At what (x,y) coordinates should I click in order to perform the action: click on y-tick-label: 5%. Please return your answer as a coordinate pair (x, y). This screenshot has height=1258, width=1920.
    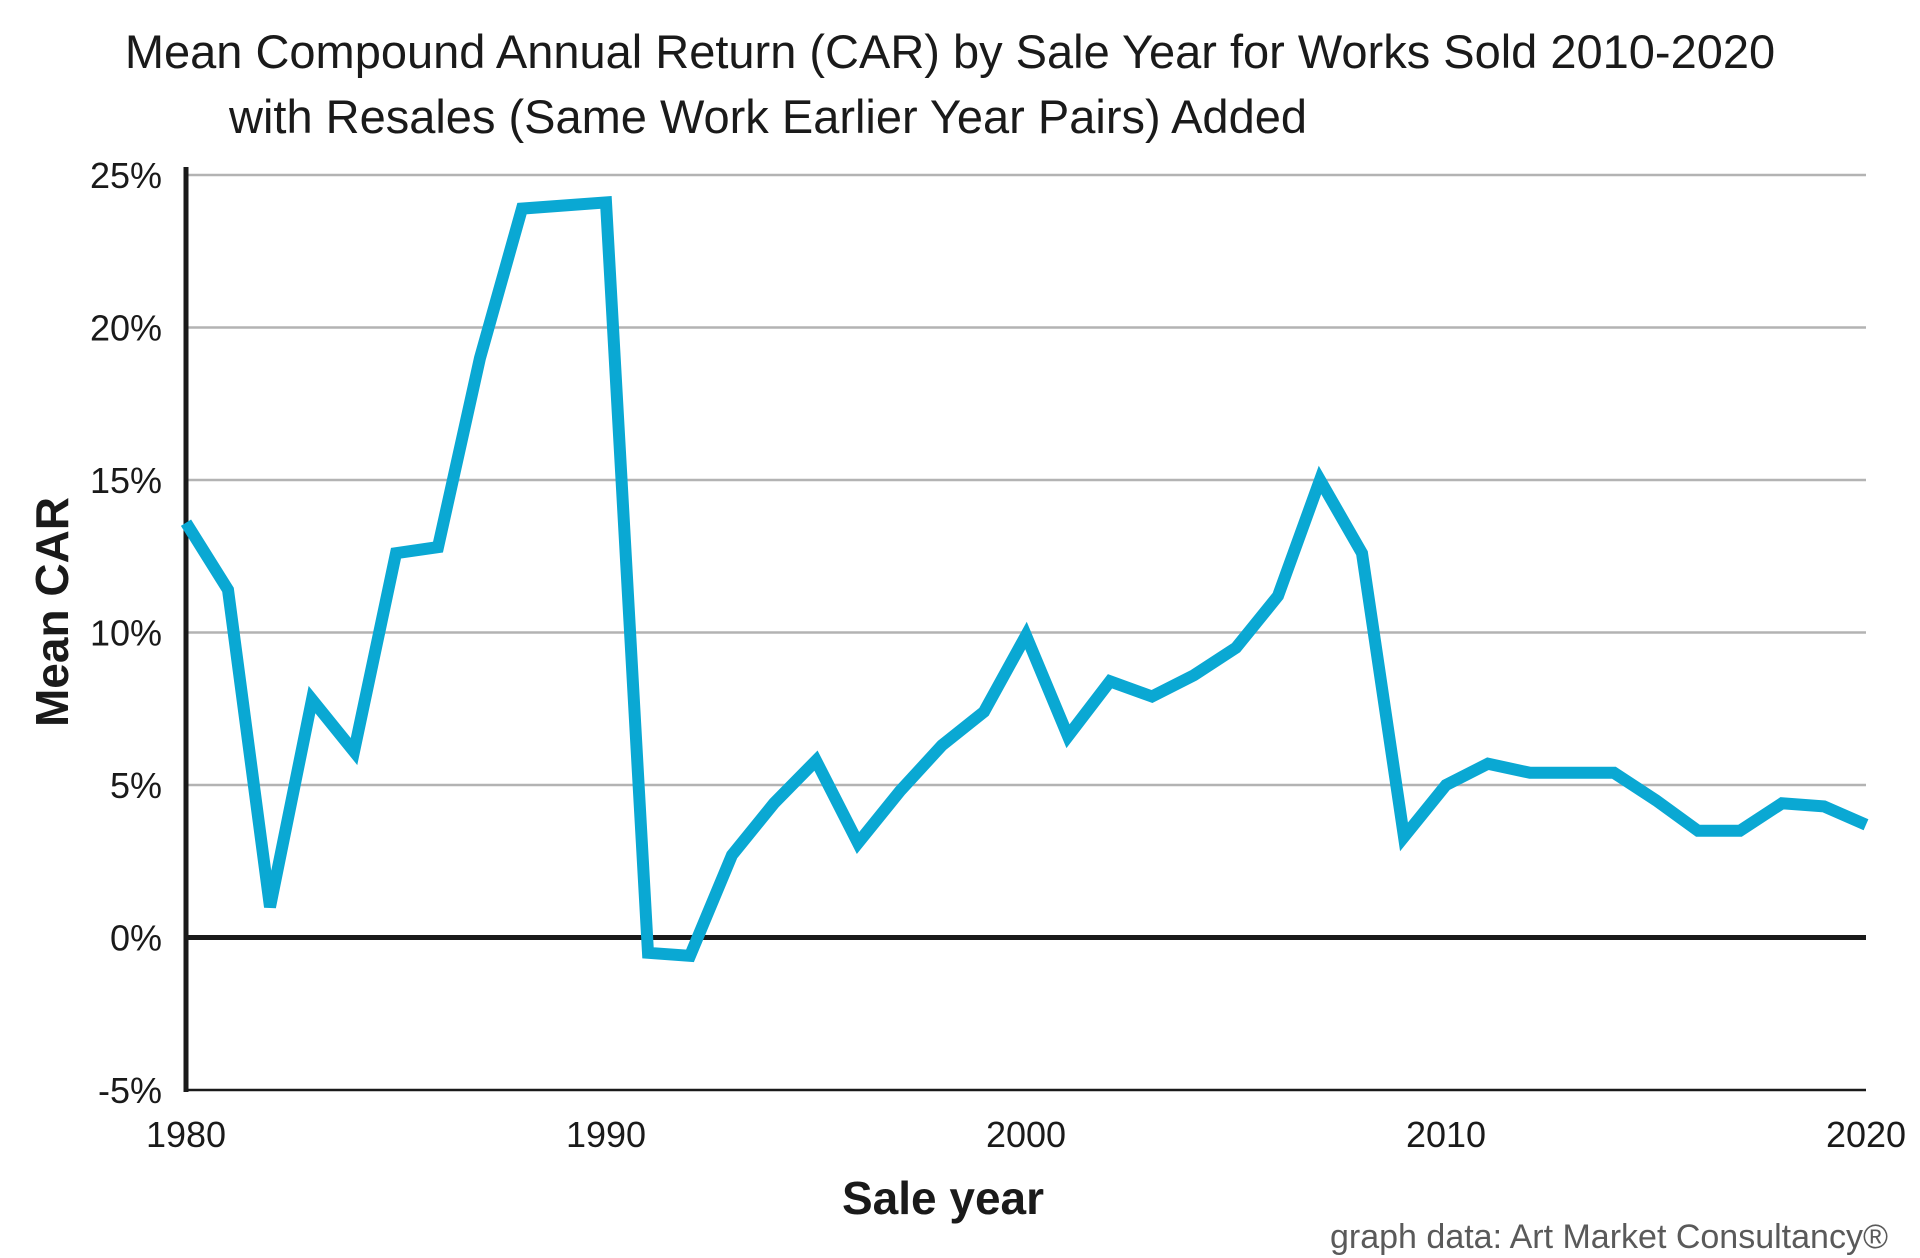
    Looking at the image, I should click on (136, 785).